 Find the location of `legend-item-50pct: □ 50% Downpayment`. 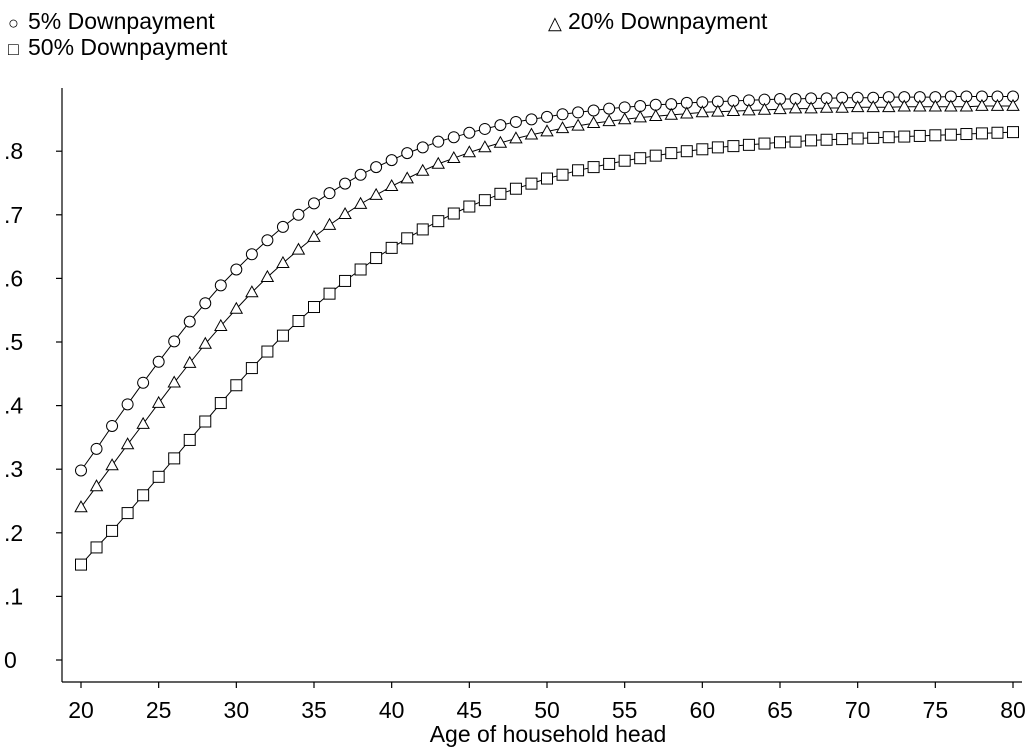

legend-item-50pct: □ 50% Downpayment is located at coordinates (117, 48).